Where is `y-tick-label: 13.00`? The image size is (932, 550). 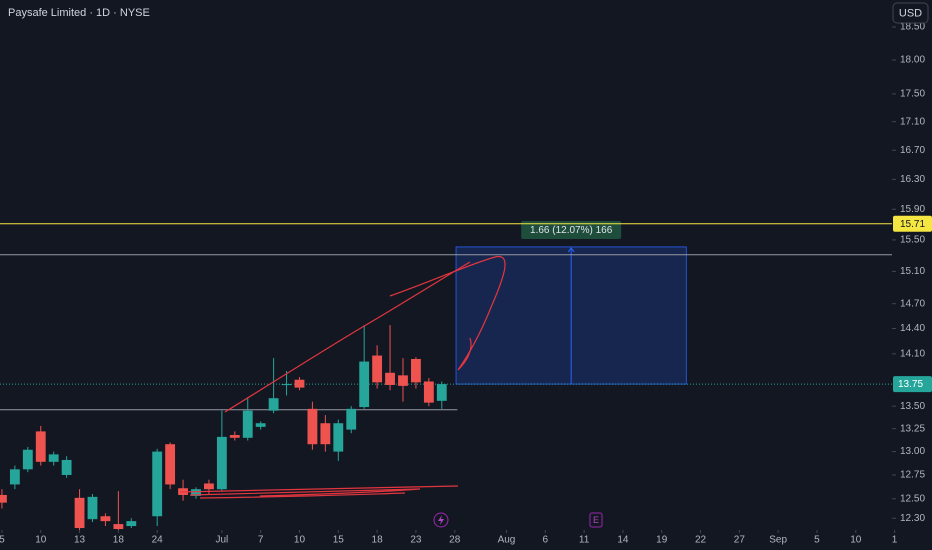 y-tick-label: 13.00 is located at coordinates (912, 451).